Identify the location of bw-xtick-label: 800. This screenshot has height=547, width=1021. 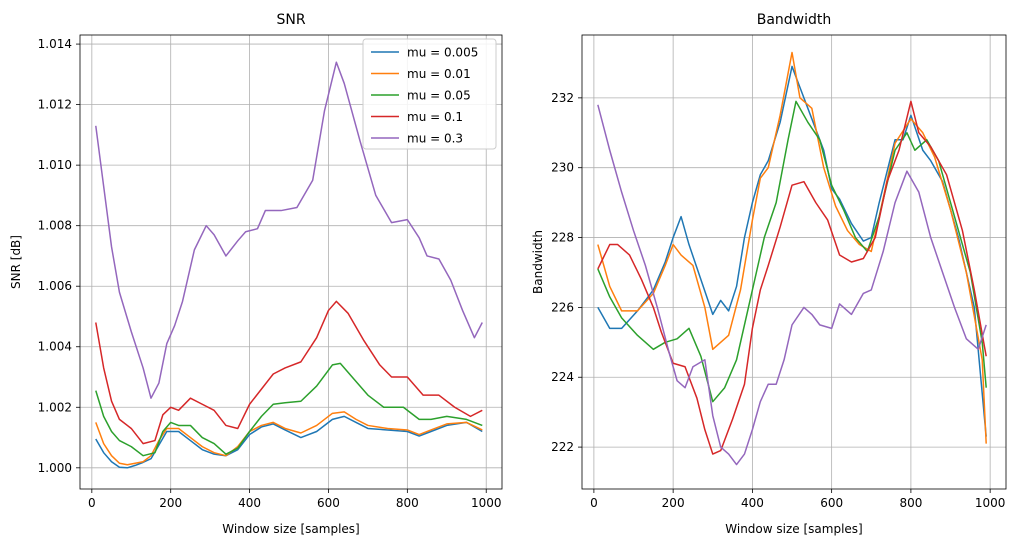
(910, 503).